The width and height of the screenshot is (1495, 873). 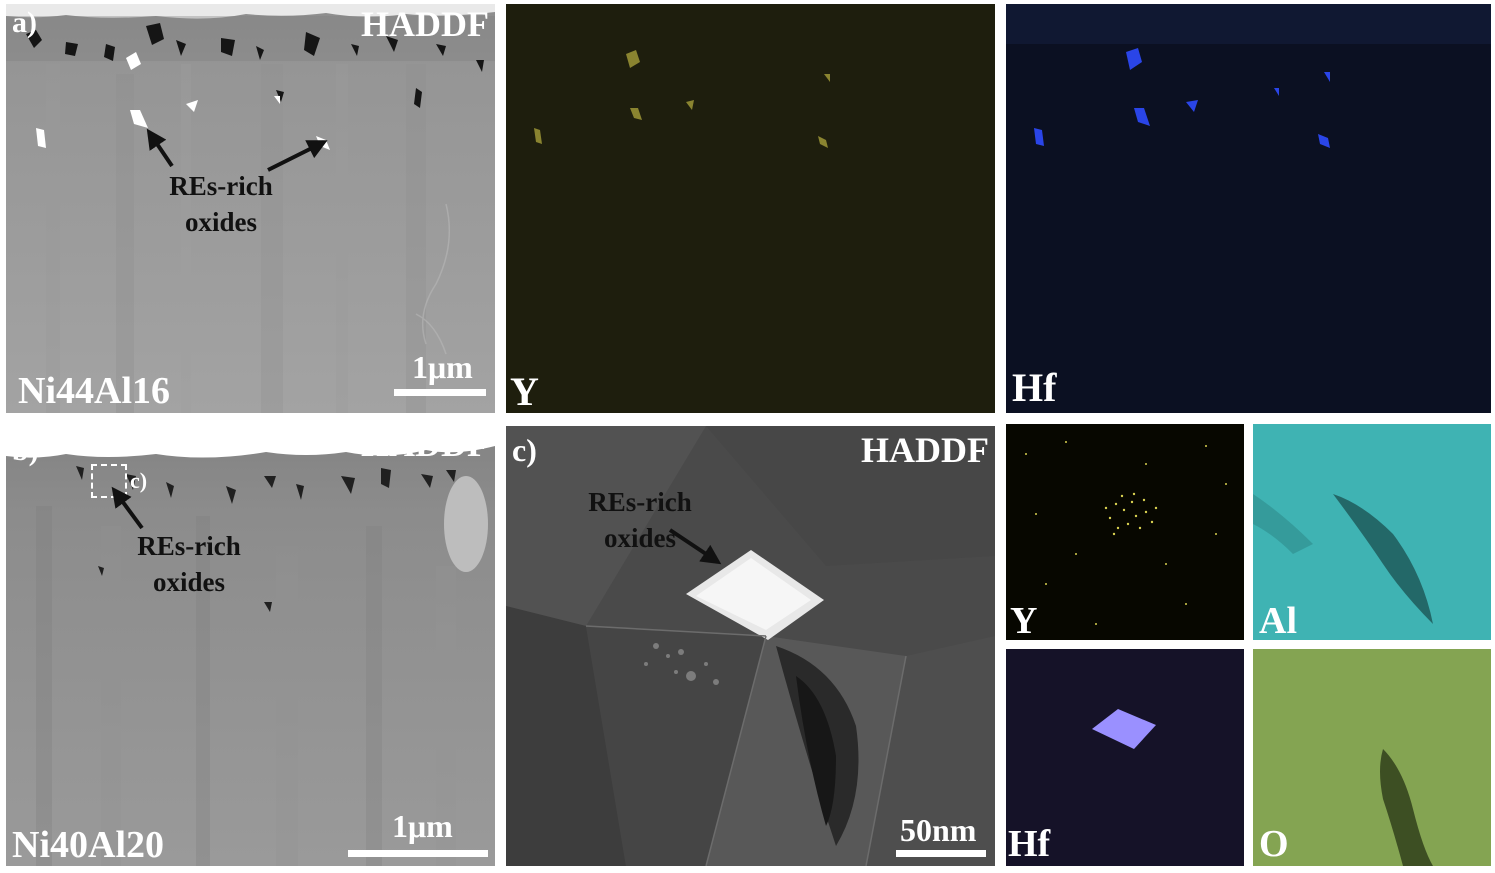 I want to click on map-y-small: Y, so click(x=1125, y=532).